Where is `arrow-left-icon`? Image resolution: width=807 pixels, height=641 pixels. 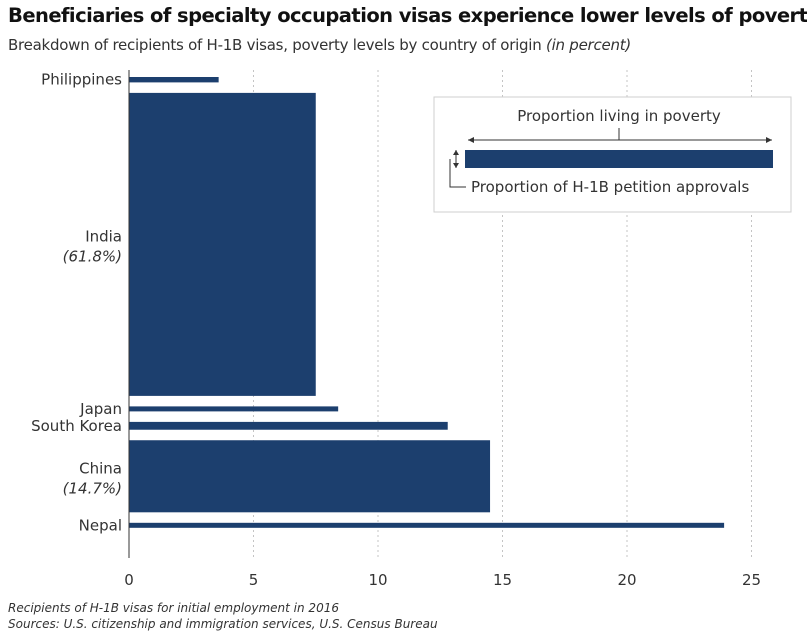 arrow-left-icon is located at coordinates (471, 140).